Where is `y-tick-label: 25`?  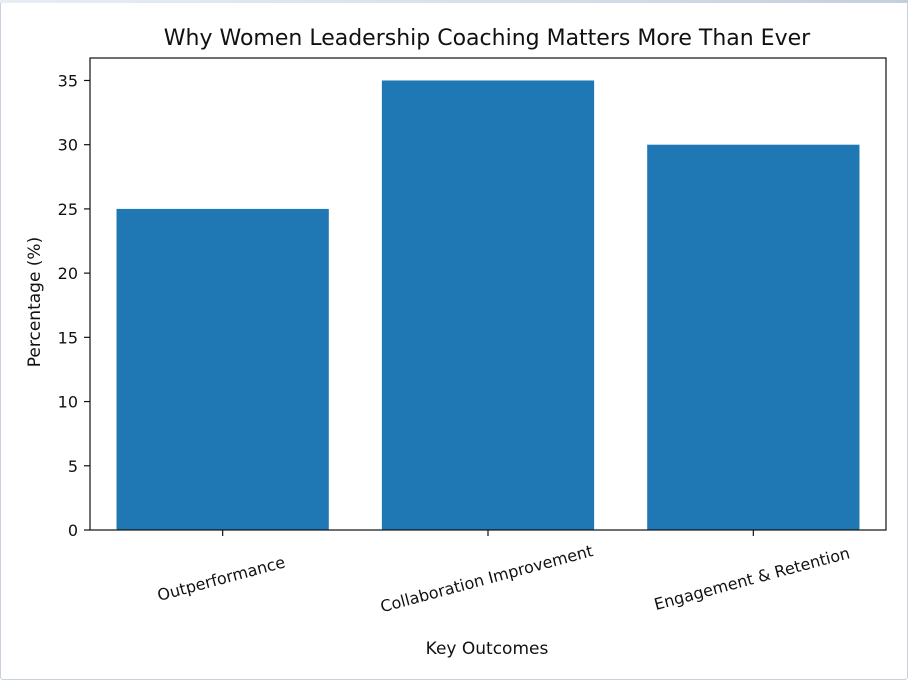 y-tick-label: 25 is located at coordinates (68, 209).